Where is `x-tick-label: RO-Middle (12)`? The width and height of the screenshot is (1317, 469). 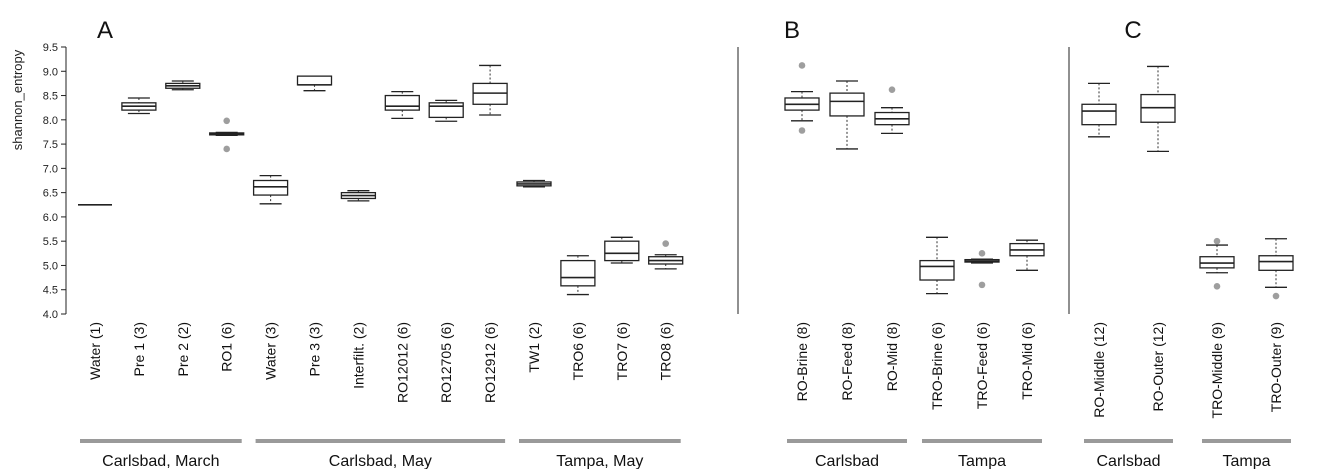 x-tick-label: RO-Middle (12) is located at coordinates (1099, 370).